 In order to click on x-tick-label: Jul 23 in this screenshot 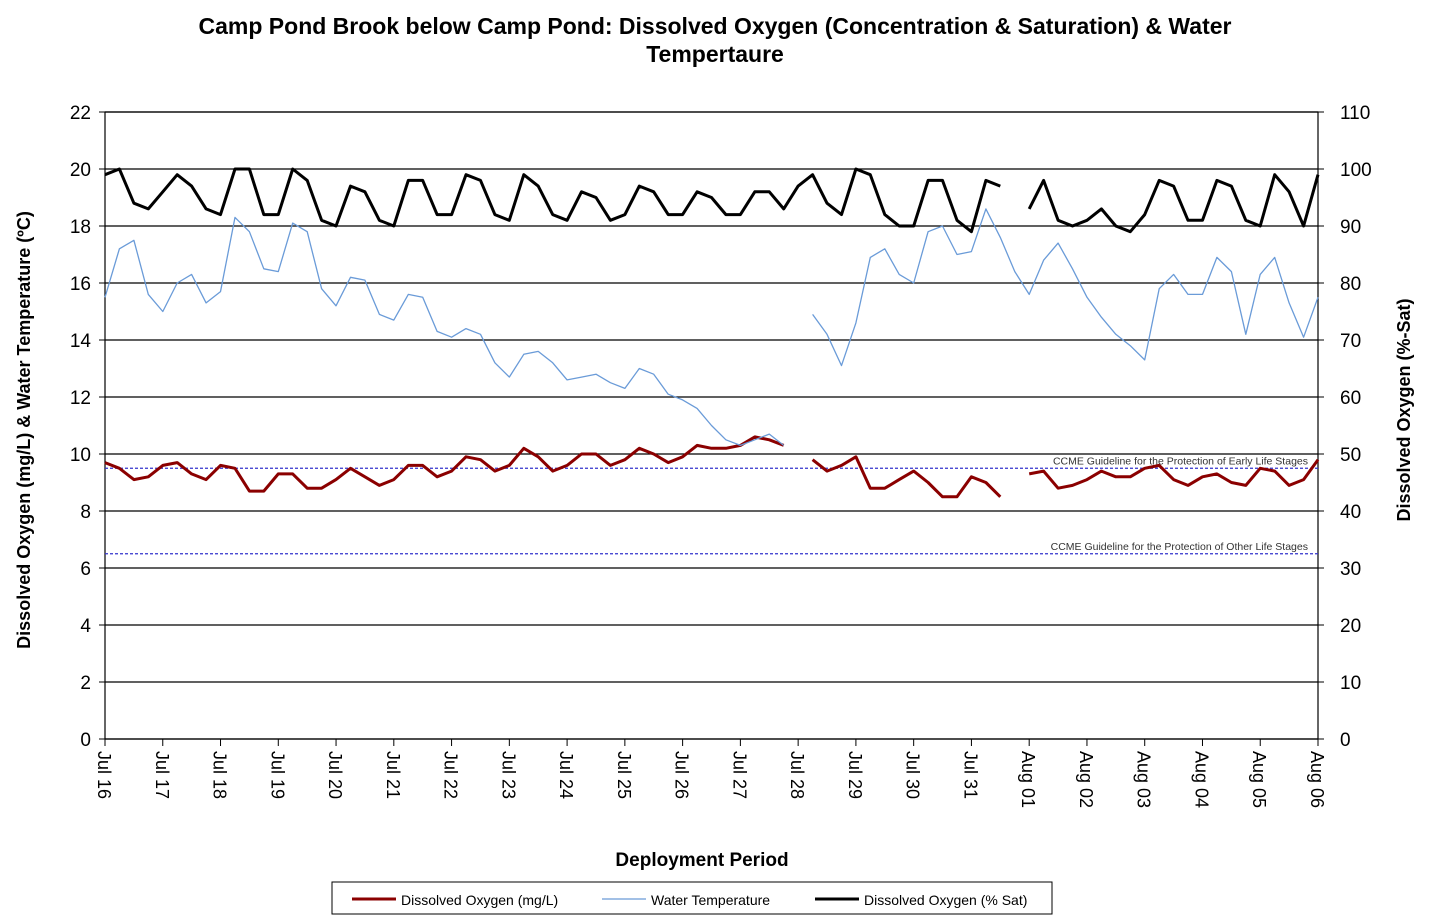, I will do `click(508, 775)`.